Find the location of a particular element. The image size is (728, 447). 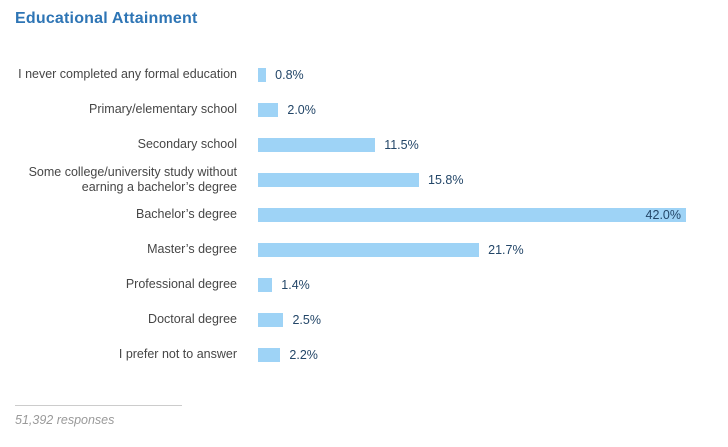

chart-row: Bachelor’s degree 42.0% is located at coordinates (371, 214).